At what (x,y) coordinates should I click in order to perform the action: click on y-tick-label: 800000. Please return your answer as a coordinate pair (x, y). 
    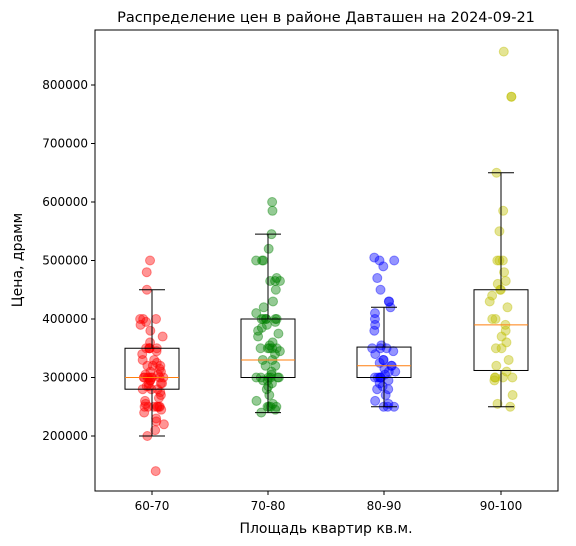
    Looking at the image, I should click on (65, 85).